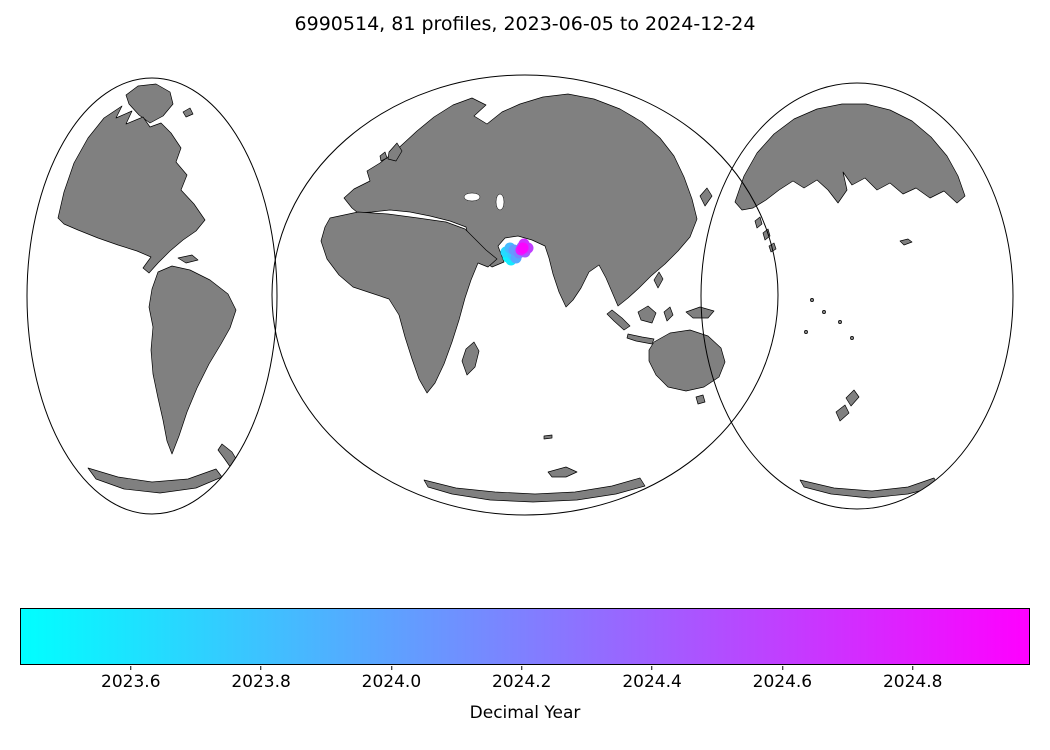 Image resolution: width=1050 pixels, height=750 pixels. I want to click on land-kerguelen, so click(548, 437).